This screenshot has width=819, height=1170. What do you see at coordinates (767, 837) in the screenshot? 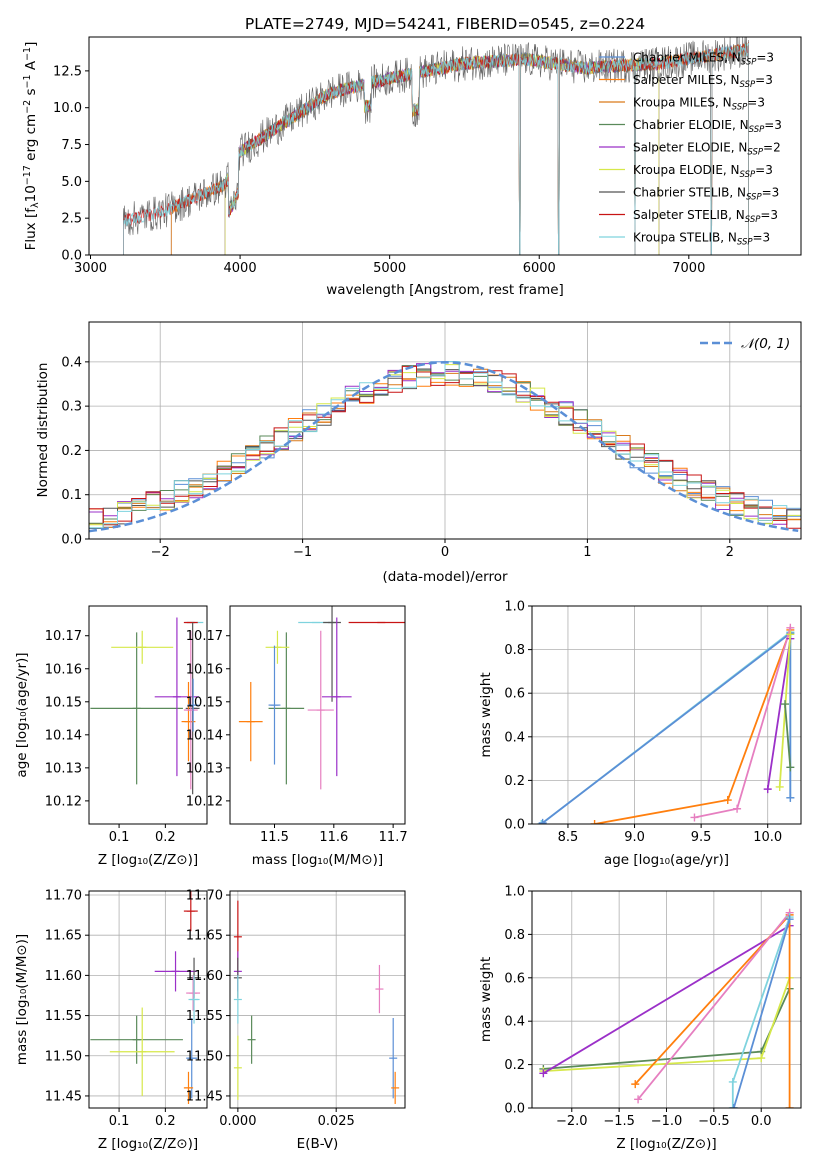
I see `x-tick-label: 10.0` at bounding box center [767, 837].